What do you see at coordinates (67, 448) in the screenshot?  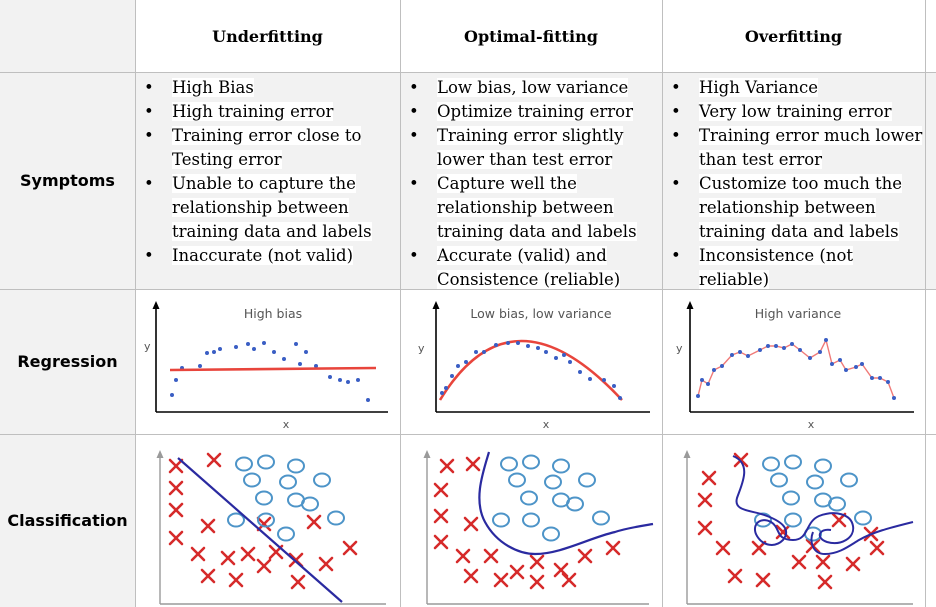 I see `row-header-background` at bounding box center [67, 448].